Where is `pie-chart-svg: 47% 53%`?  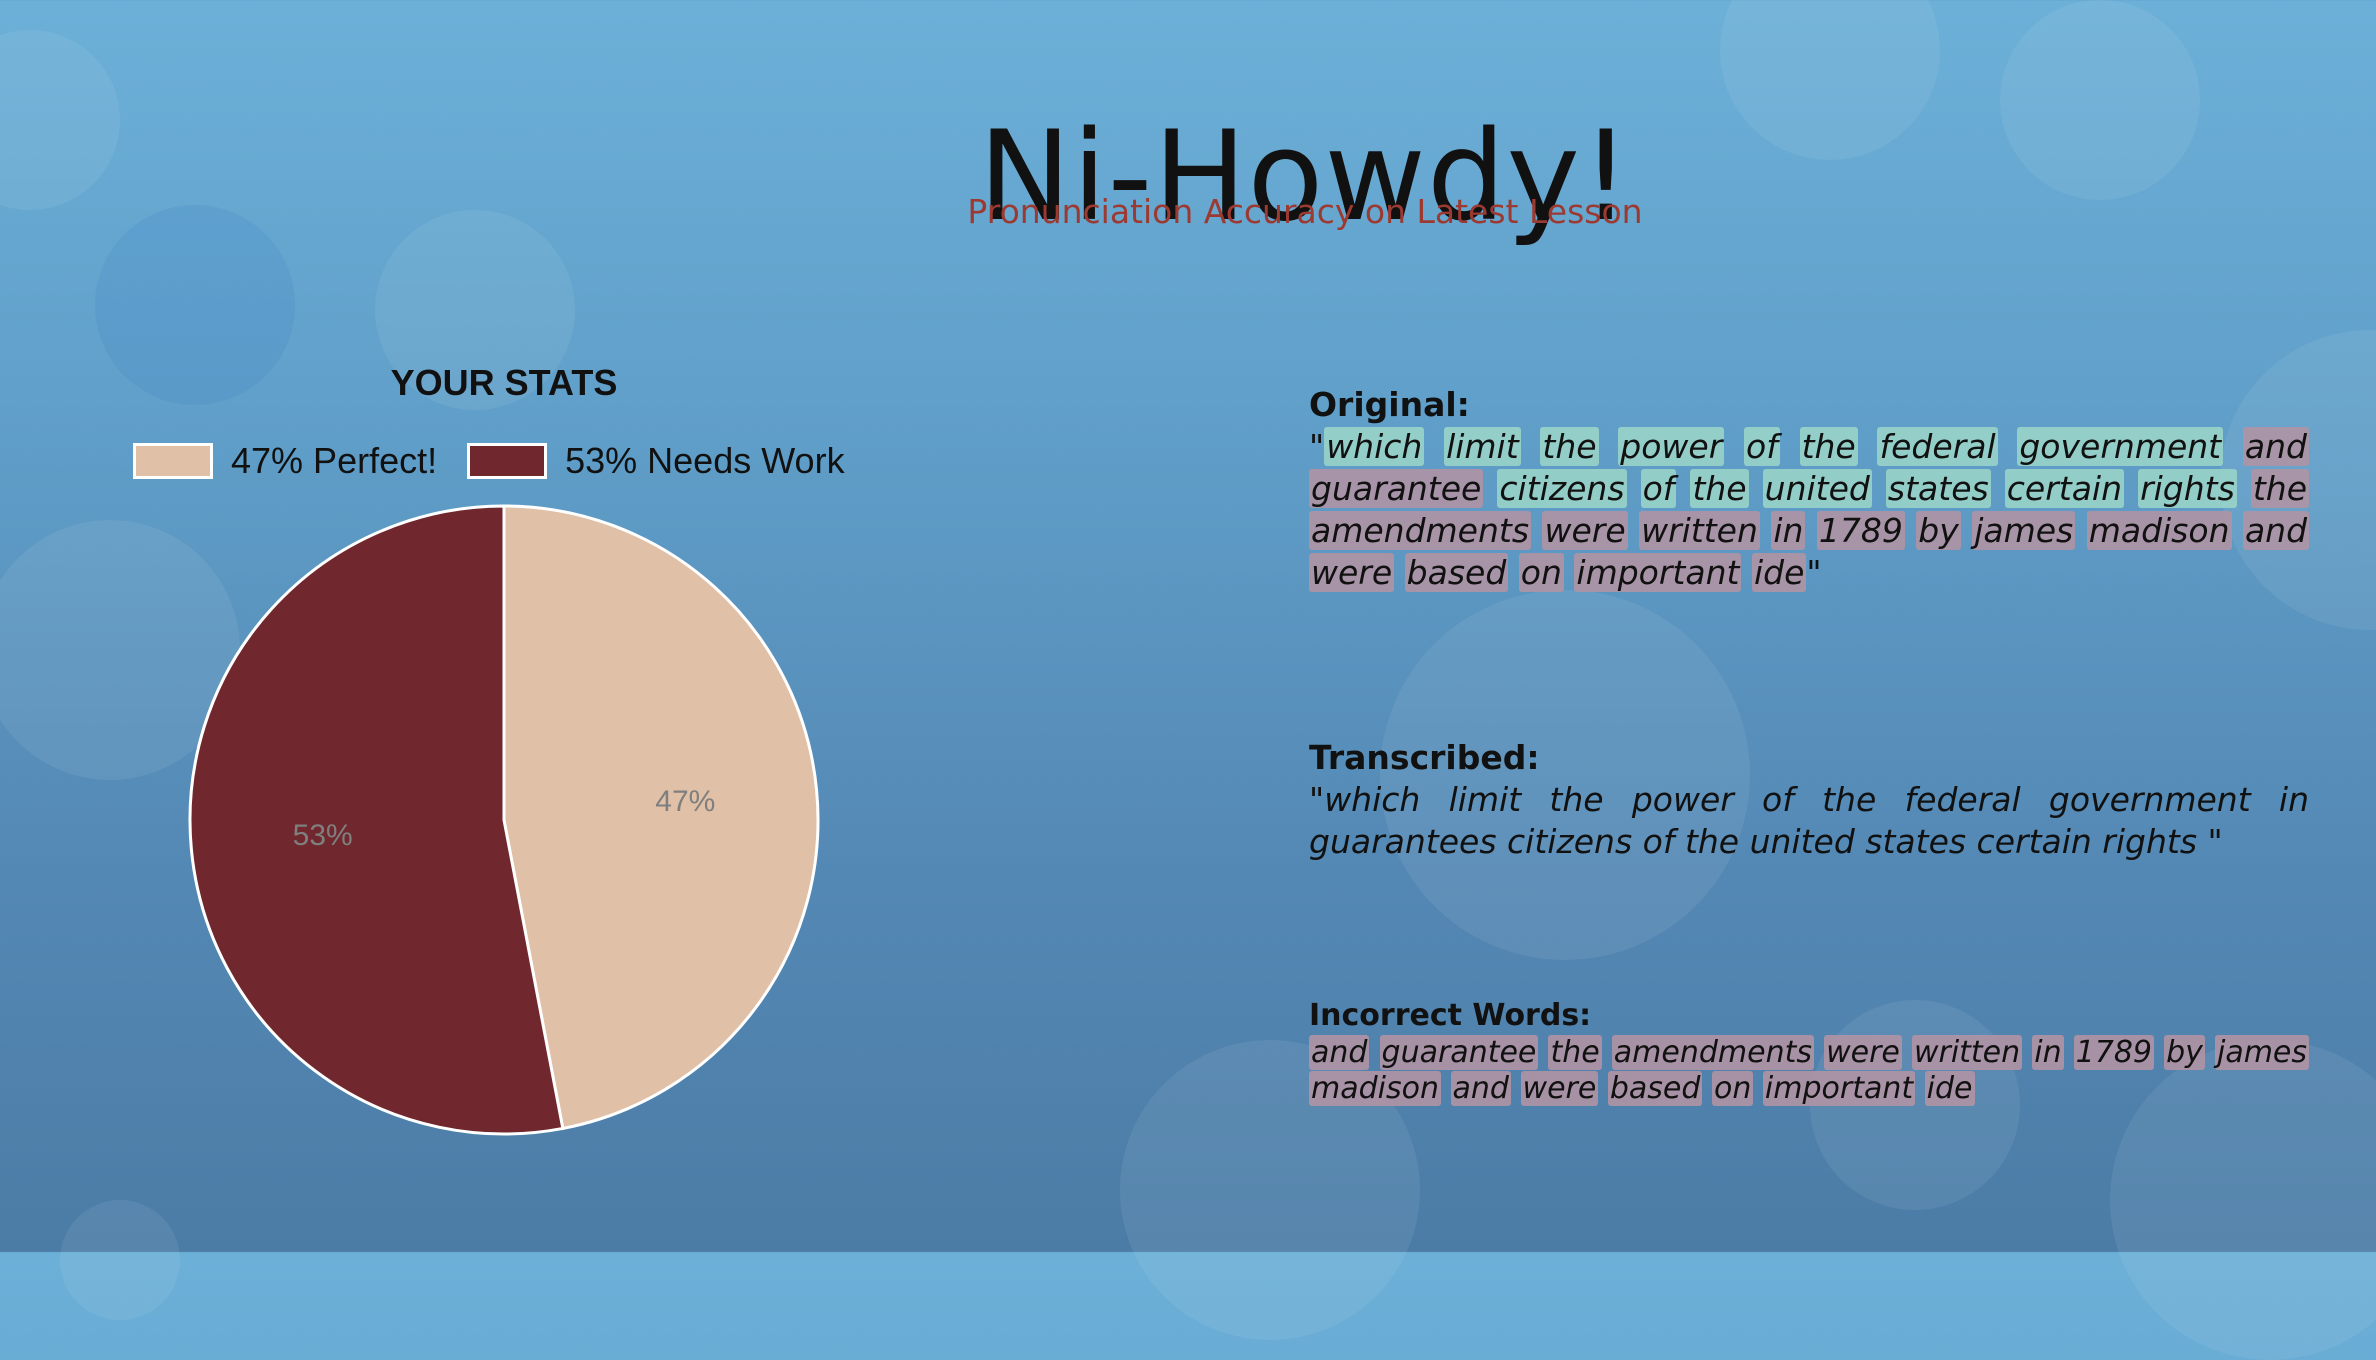
pie-chart-svg: 47% 53% is located at coordinates (504, 820).